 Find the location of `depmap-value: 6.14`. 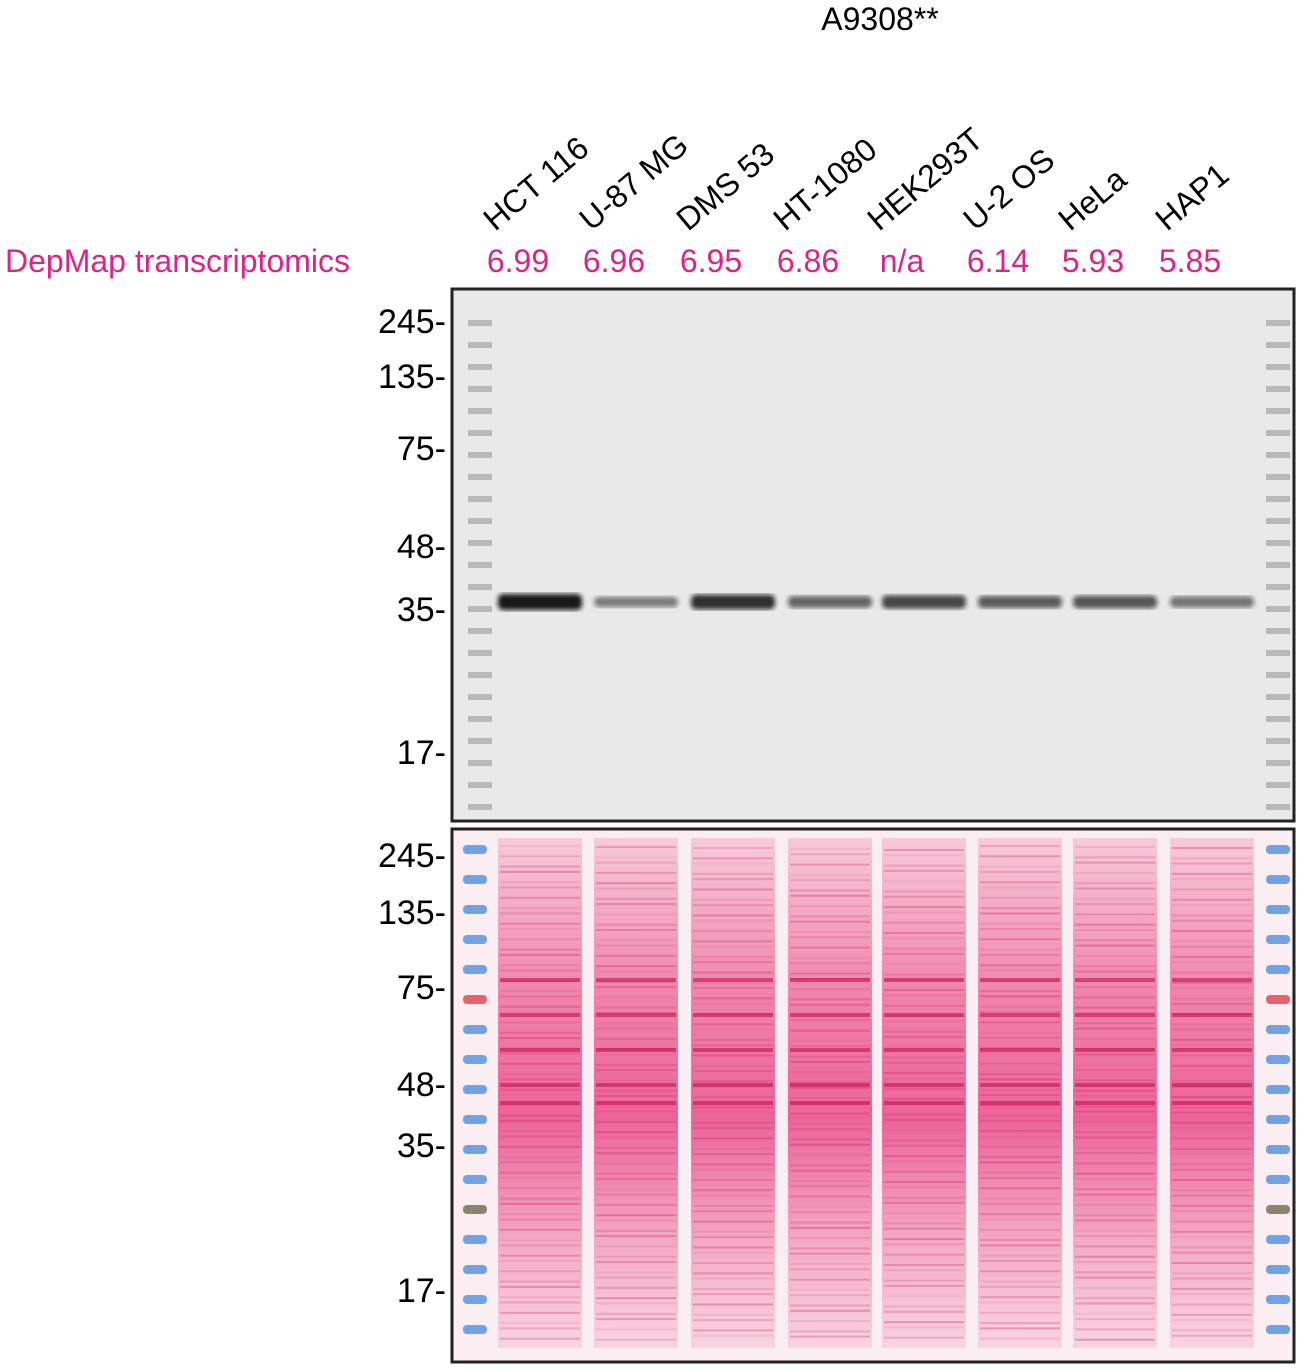

depmap-value: 6.14 is located at coordinates (998, 261).